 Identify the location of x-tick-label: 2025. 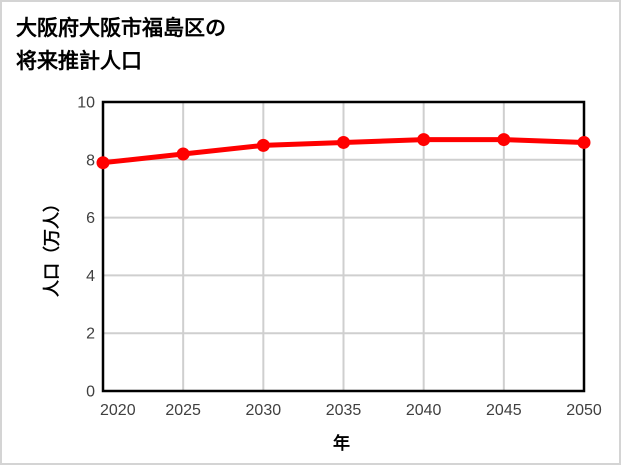
(183, 410).